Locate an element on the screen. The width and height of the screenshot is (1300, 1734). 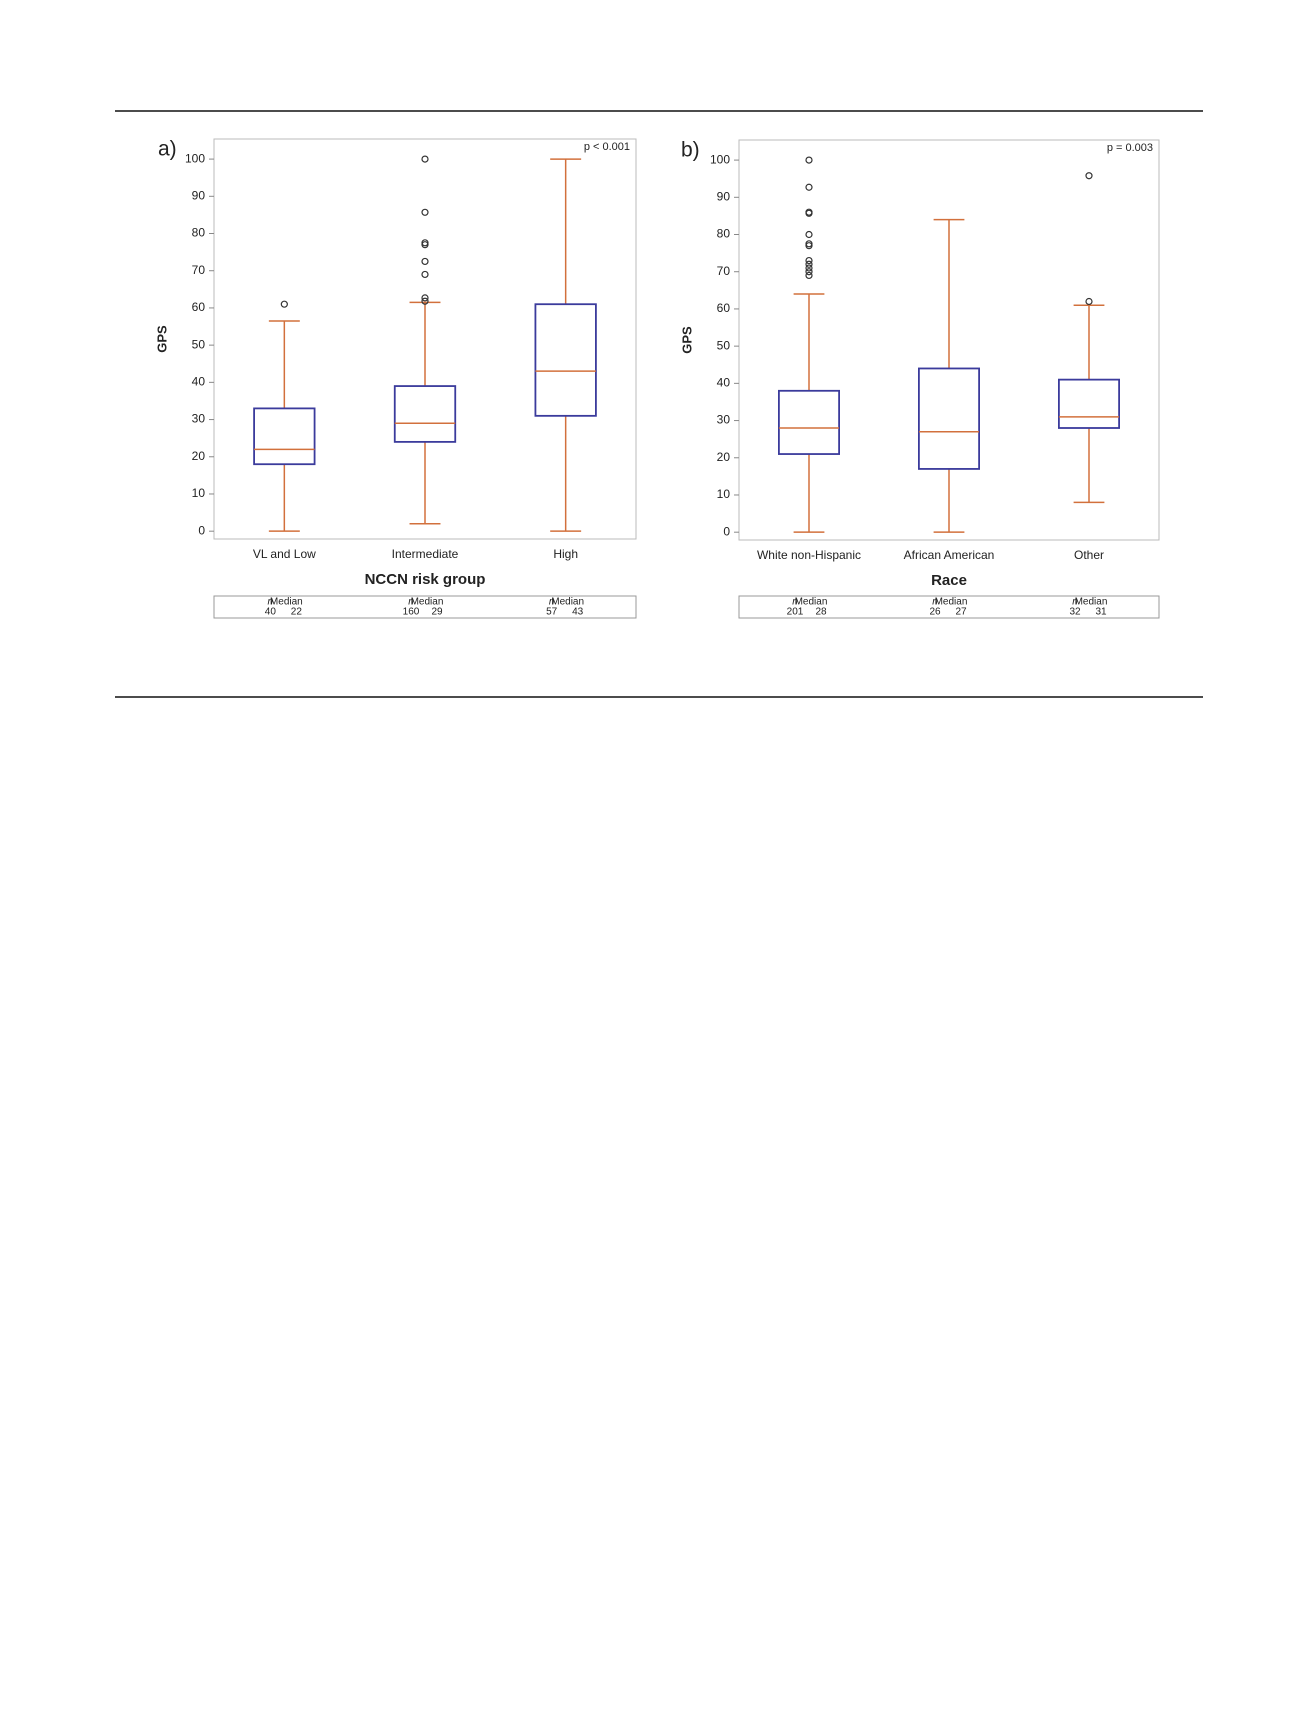
table-n: 201 is located at coordinates (795, 612).